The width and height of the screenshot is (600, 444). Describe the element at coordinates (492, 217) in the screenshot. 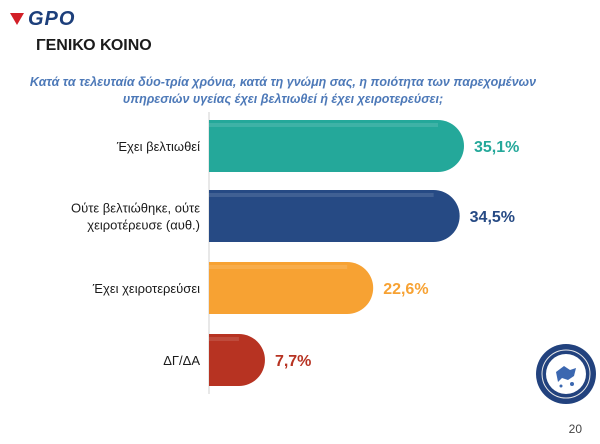

I see `value-label: 34,5%` at that location.